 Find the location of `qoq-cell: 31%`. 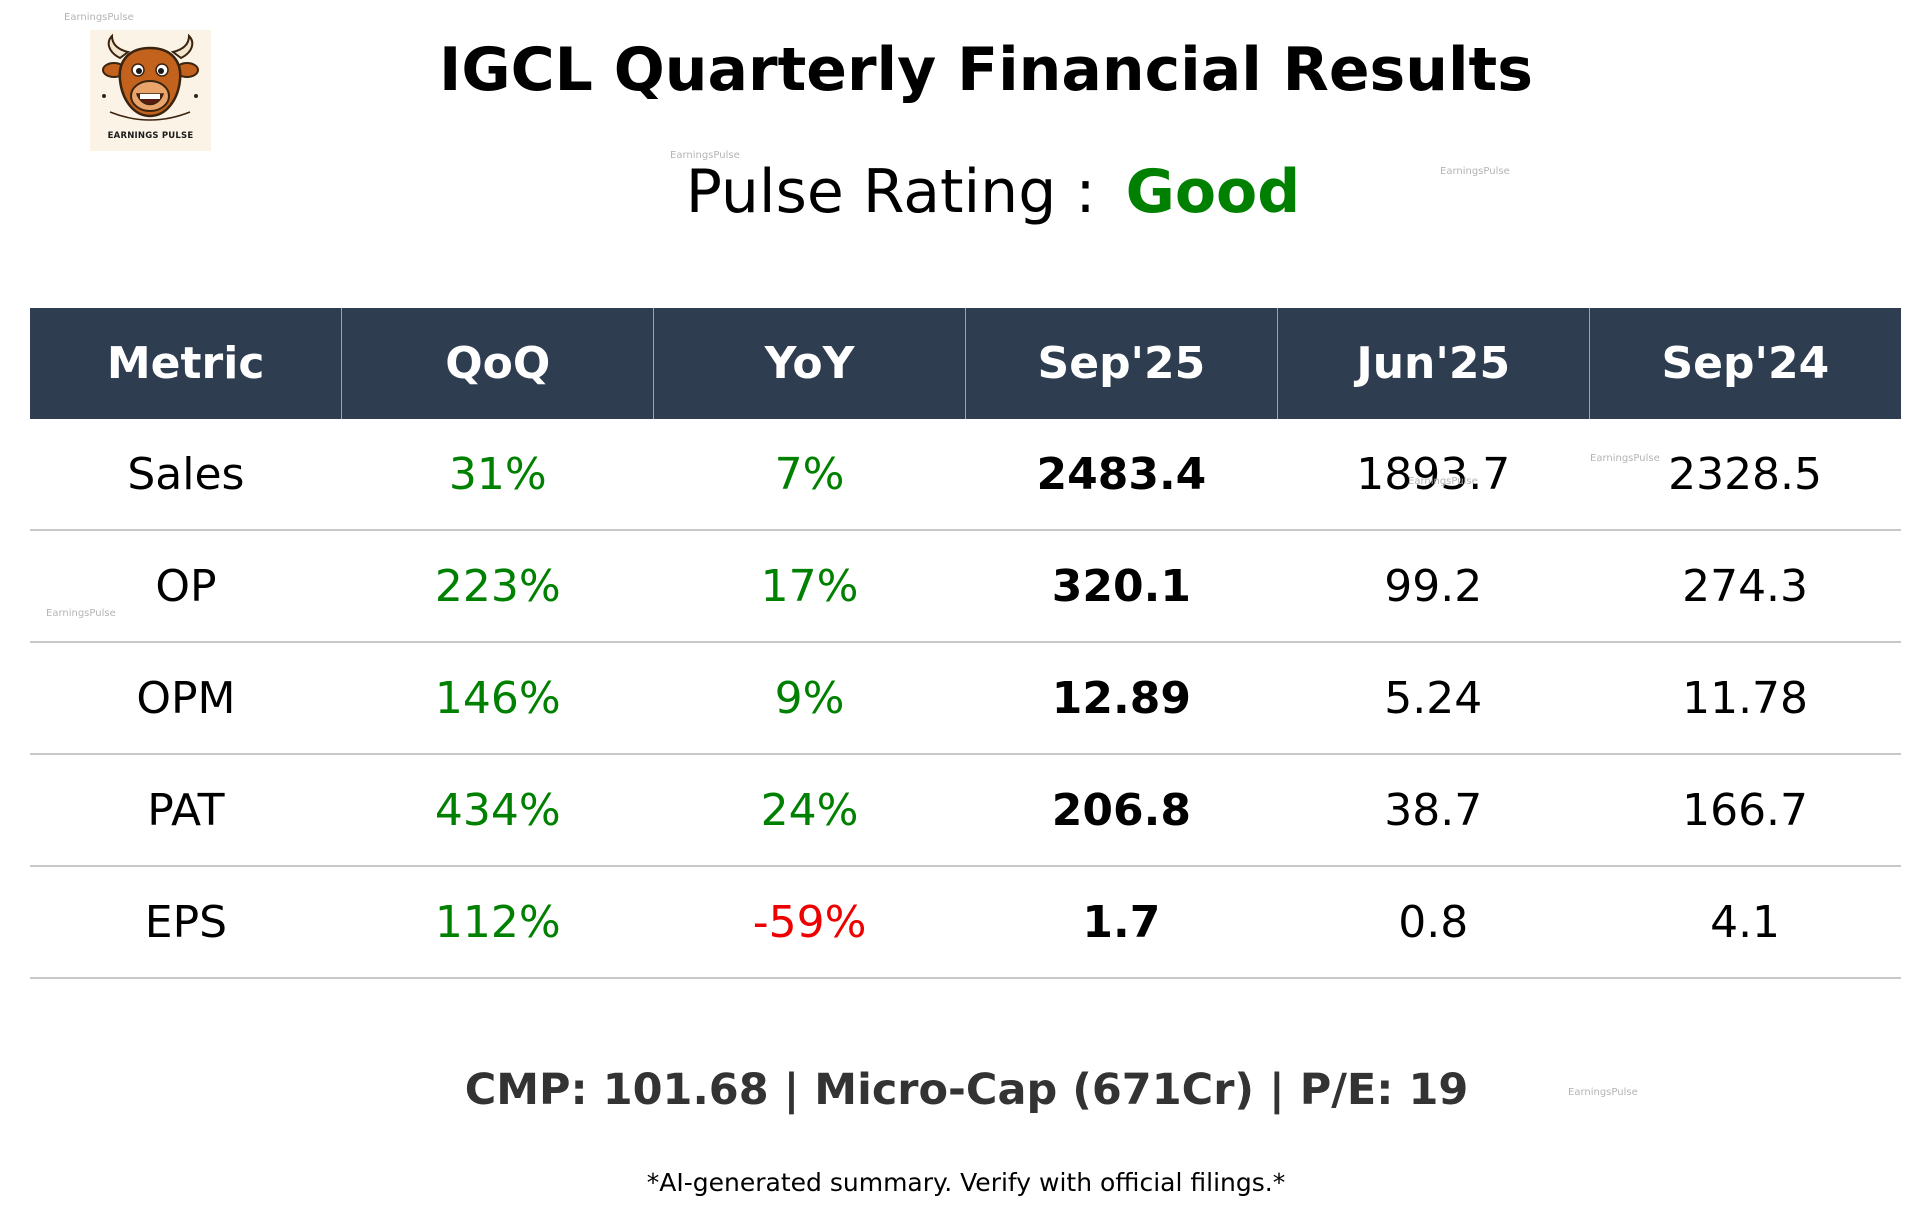

qoq-cell: 31% is located at coordinates (497, 475).